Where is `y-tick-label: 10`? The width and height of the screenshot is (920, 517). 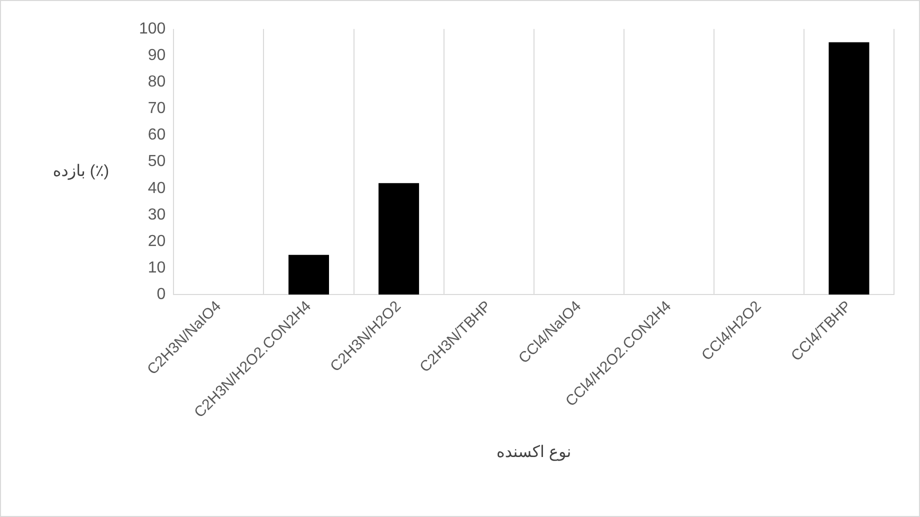 y-tick-label: 10 is located at coordinates (157, 268).